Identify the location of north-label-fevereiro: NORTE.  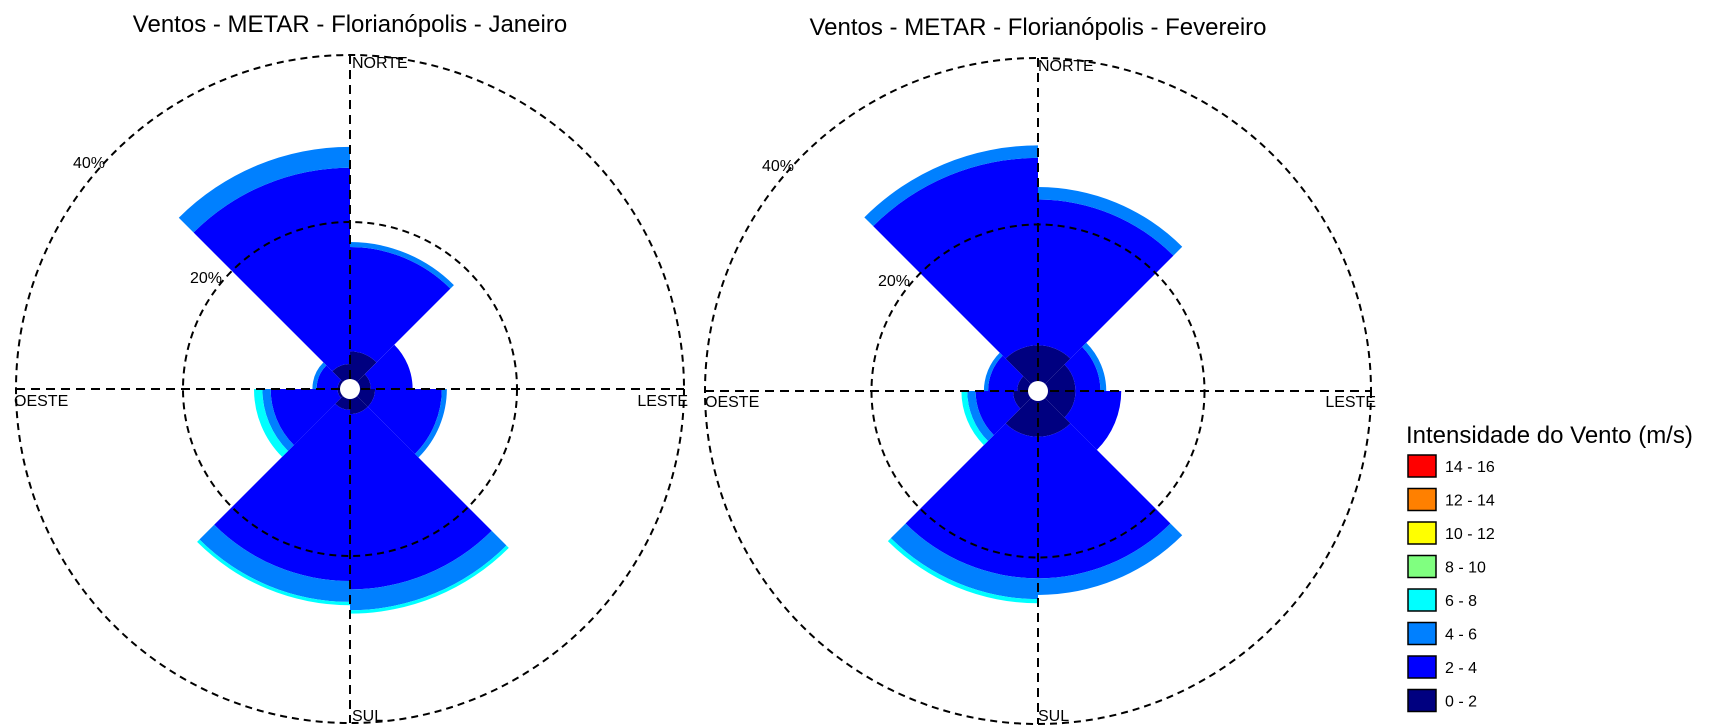
(1066, 66).